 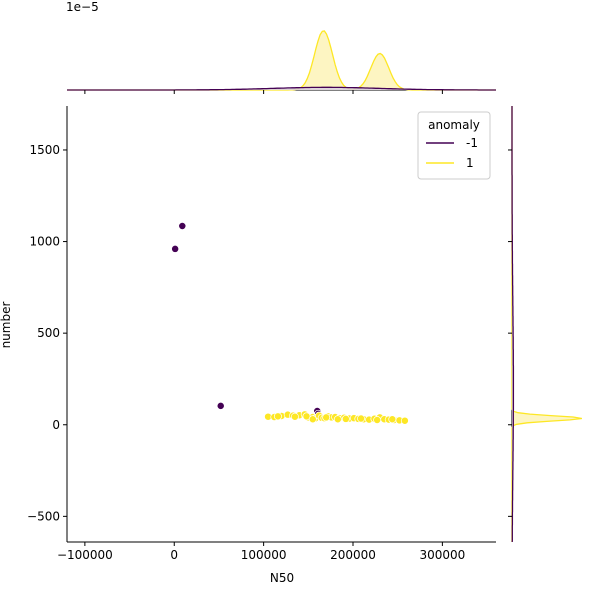 I want to click on y-tick-label: 1500, so click(x=44, y=150).